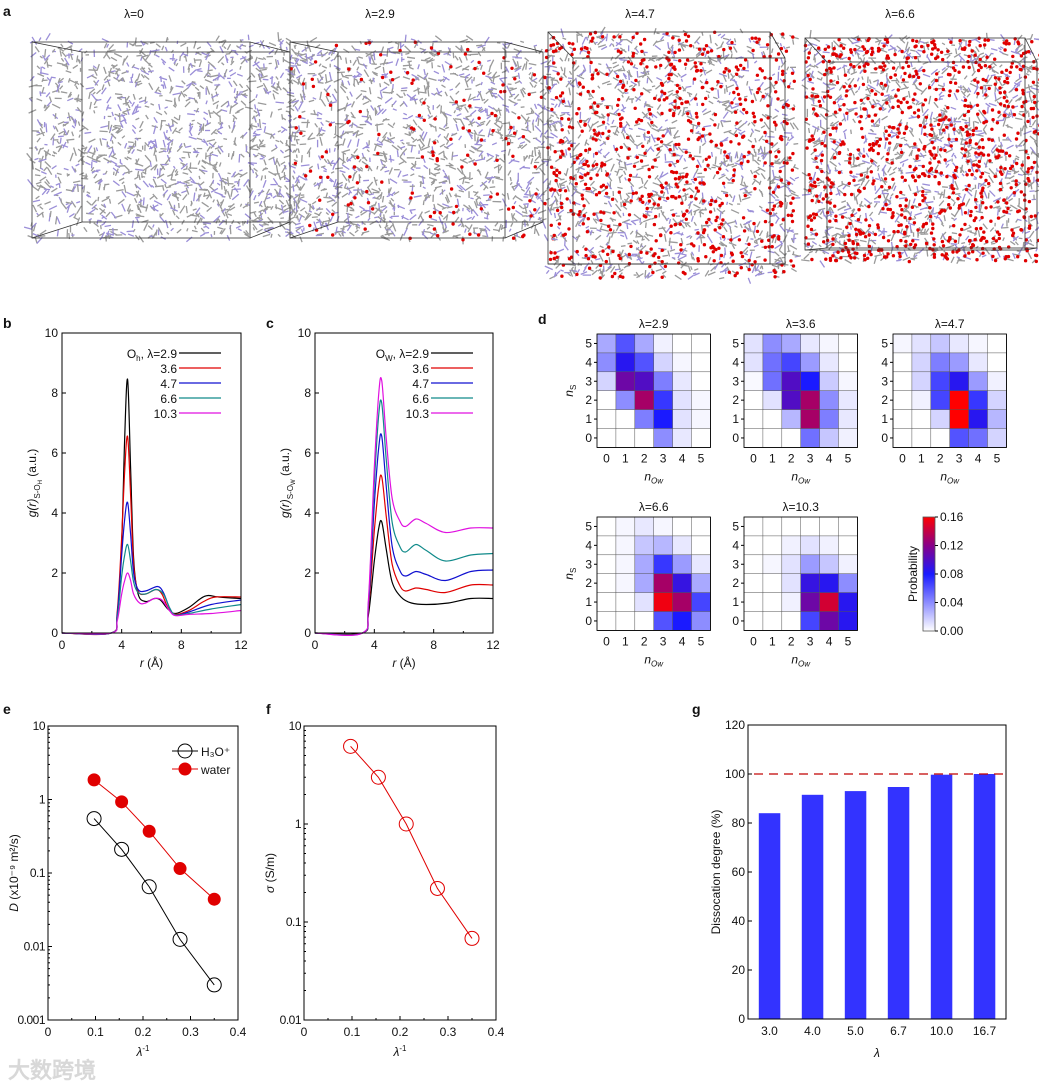 The width and height of the screenshot is (1039, 1086). Describe the element at coordinates (403, 1048) in the screenshot. I see `x-label-superscript: -1` at that location.